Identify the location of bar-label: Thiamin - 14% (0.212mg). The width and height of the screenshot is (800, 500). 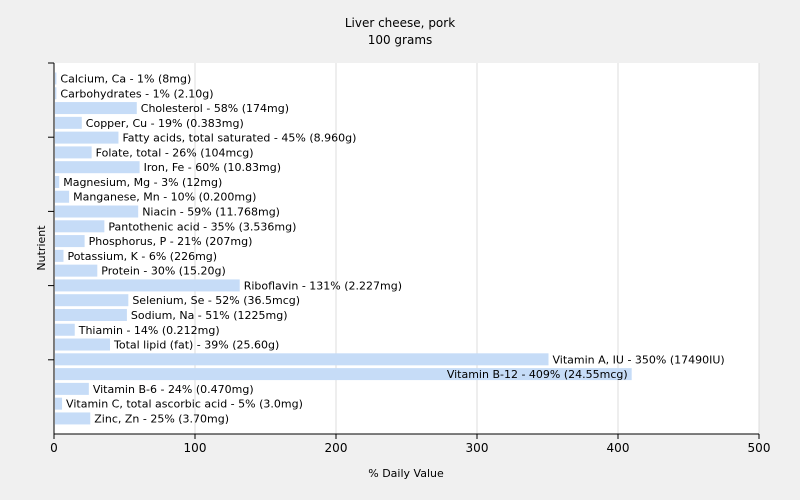
(149, 330).